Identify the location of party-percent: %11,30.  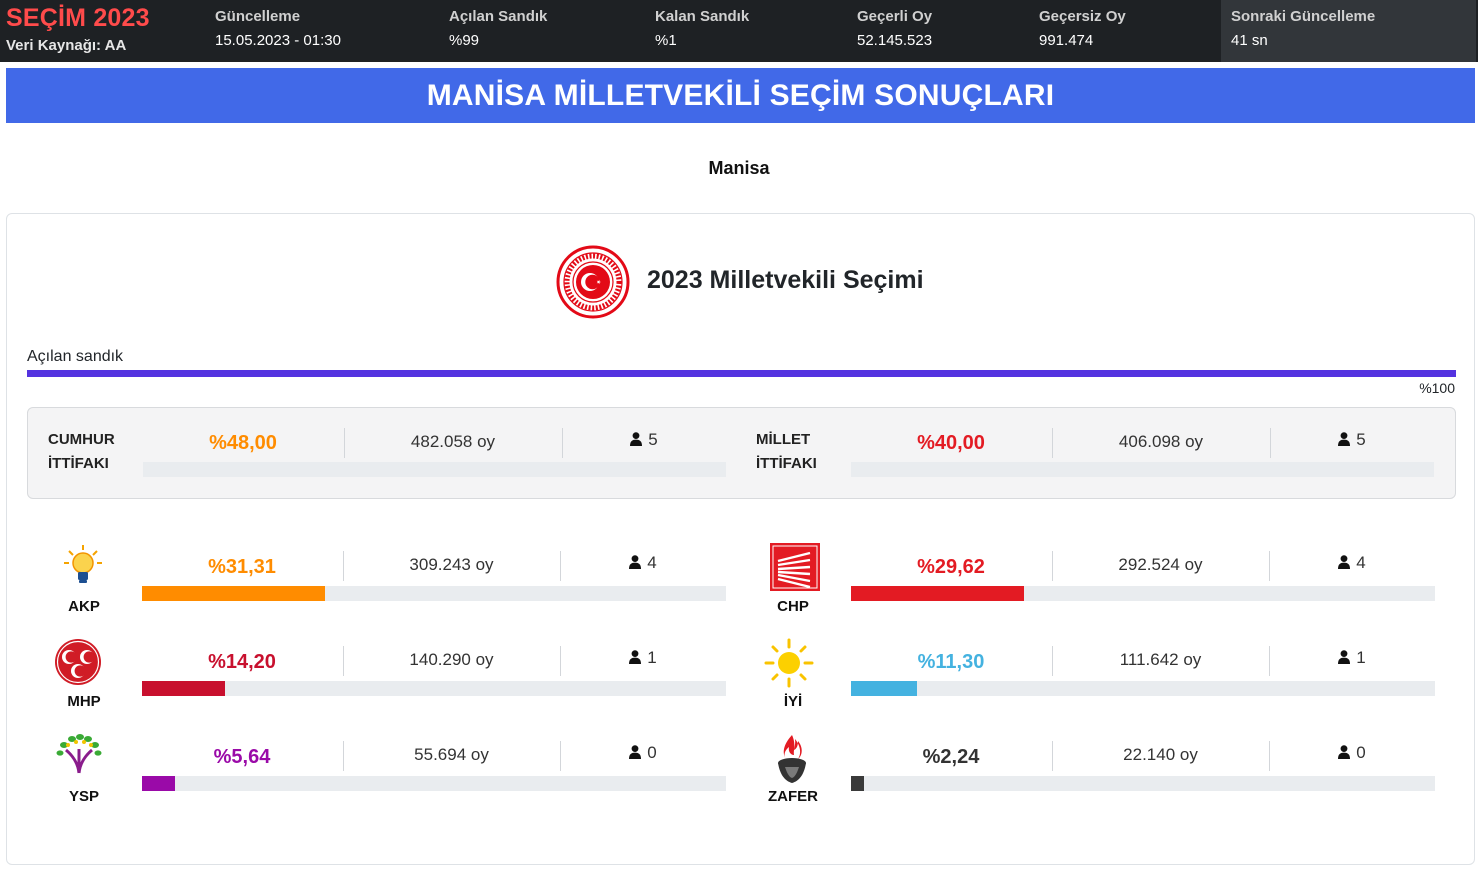
(951, 662).